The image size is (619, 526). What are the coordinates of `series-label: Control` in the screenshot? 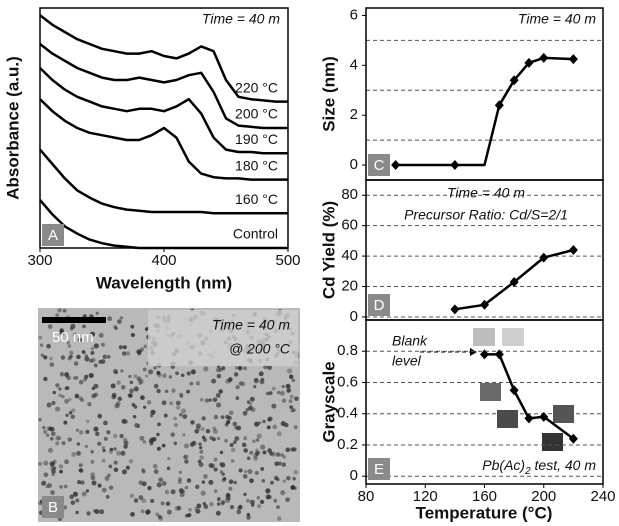 It's located at (255, 234).